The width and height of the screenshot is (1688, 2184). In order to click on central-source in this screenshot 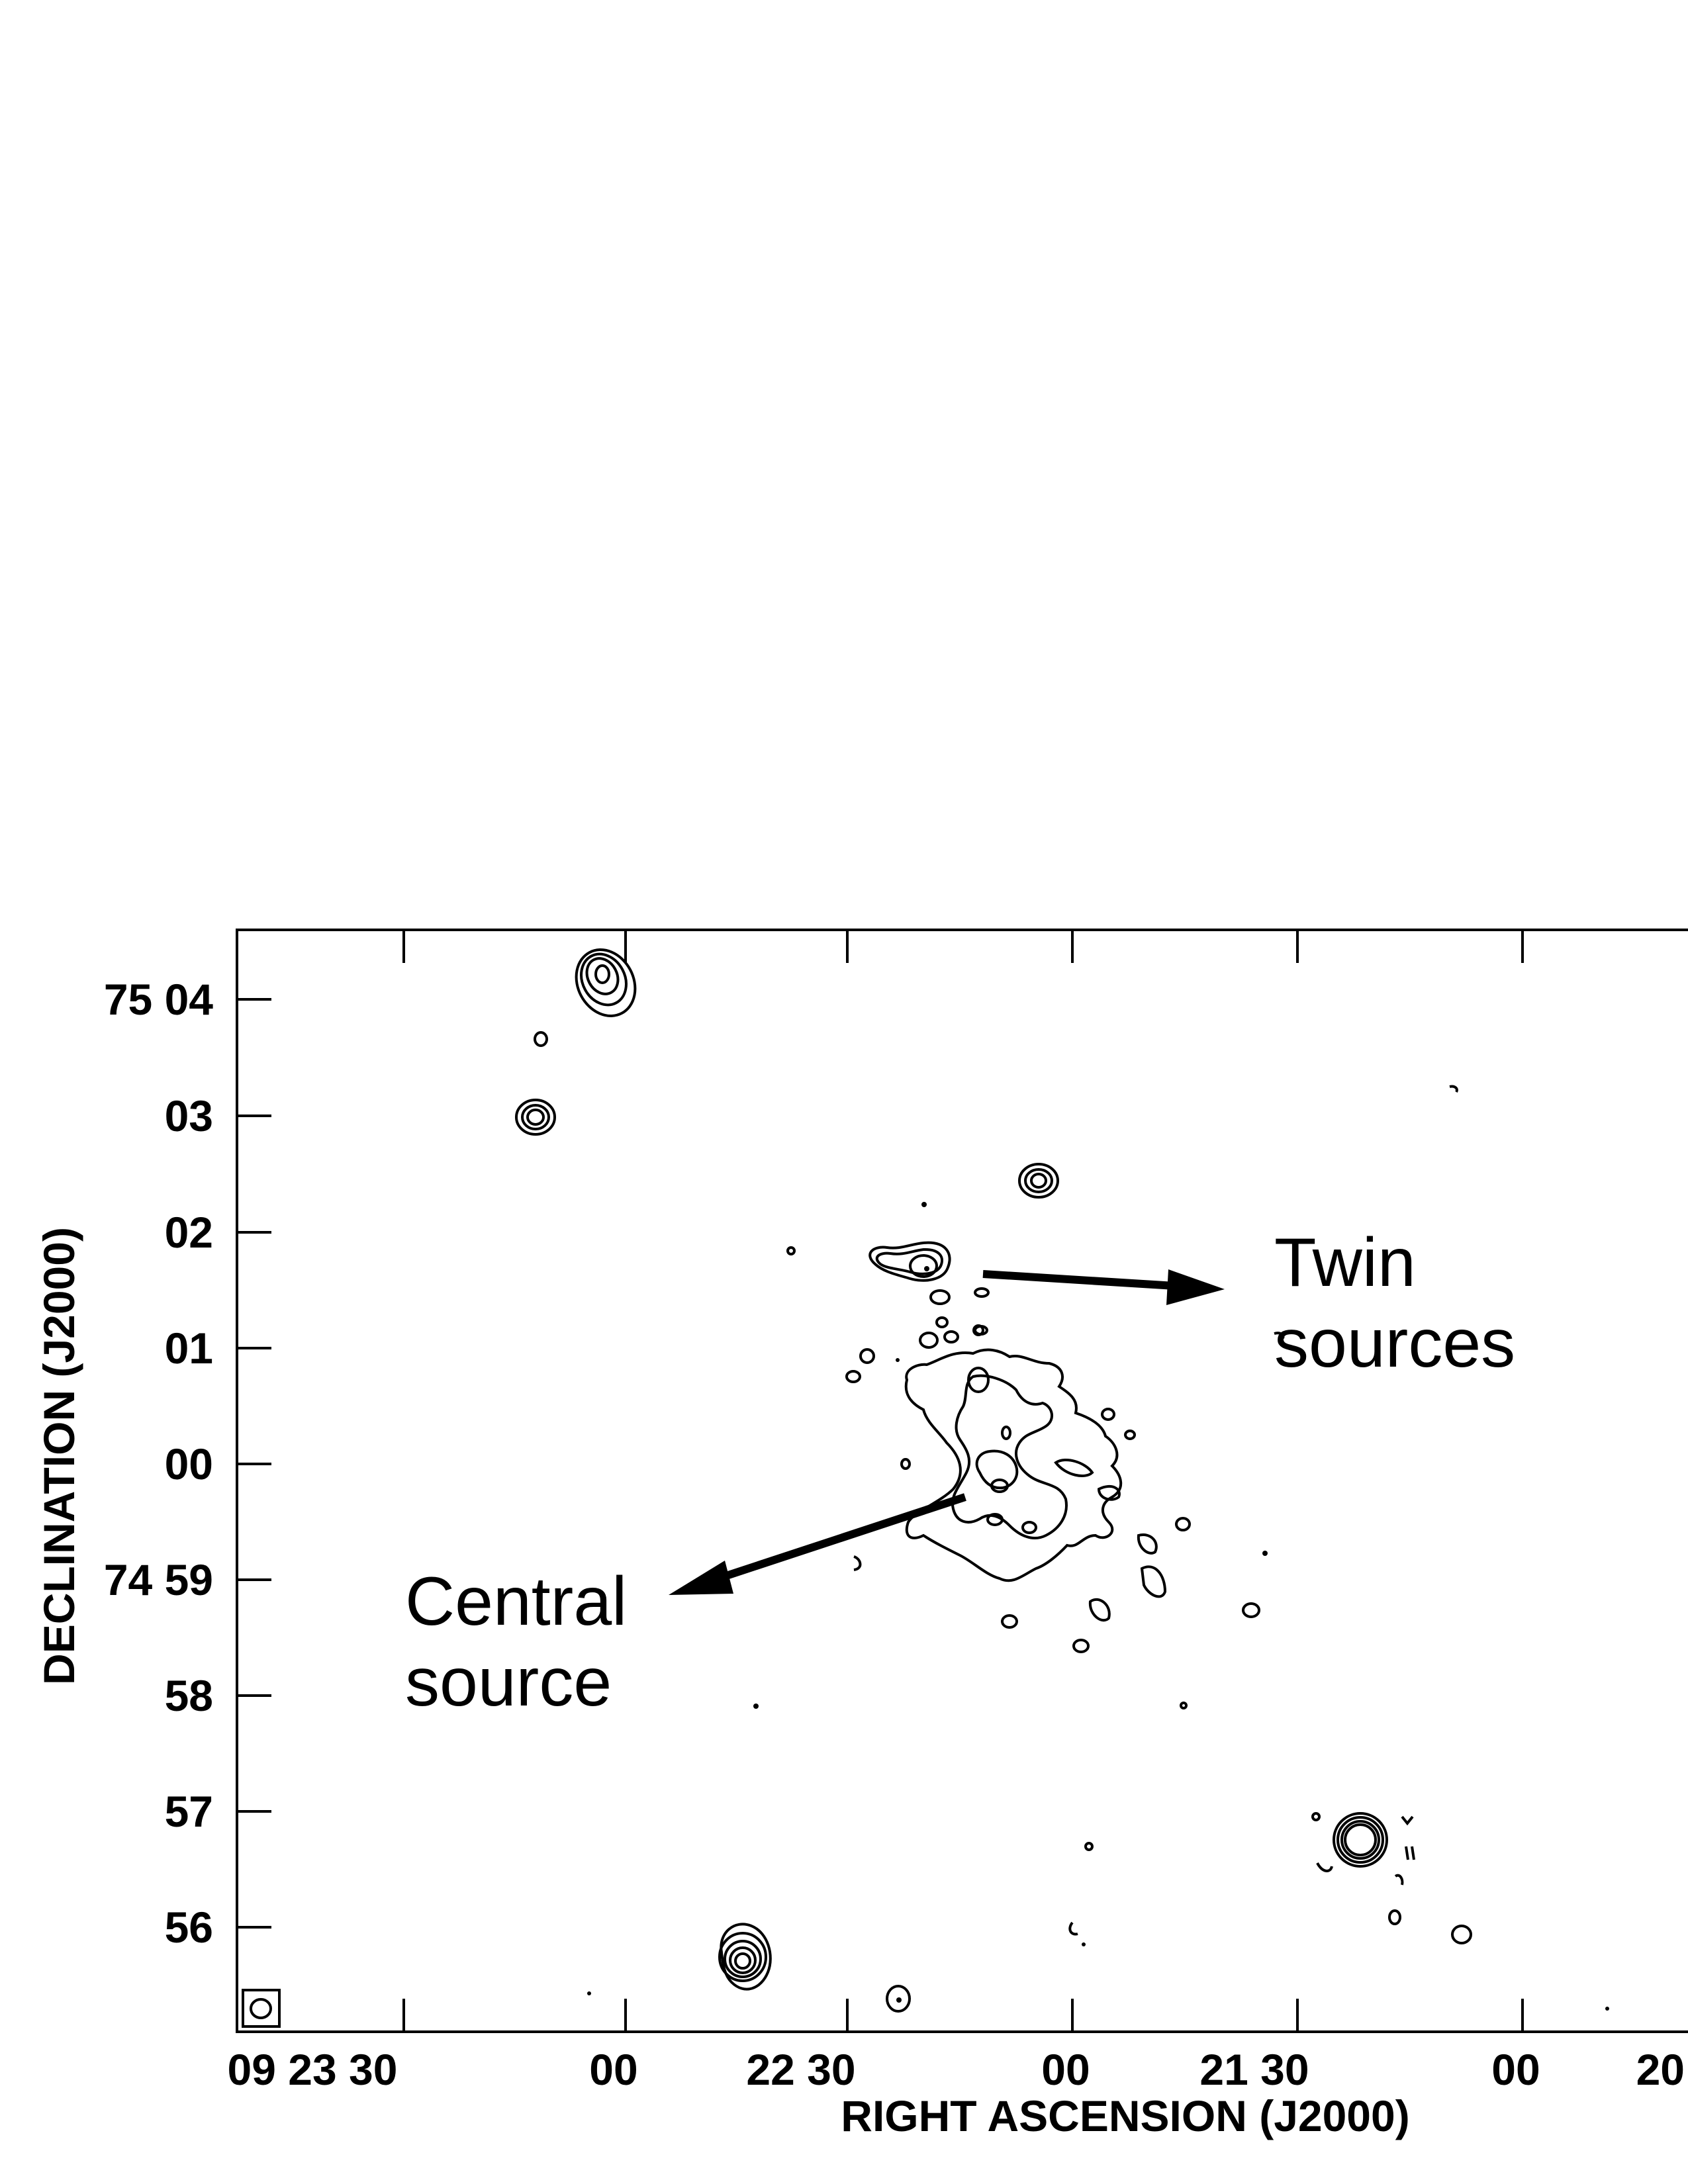, I will do `click(1052, 1470)`.